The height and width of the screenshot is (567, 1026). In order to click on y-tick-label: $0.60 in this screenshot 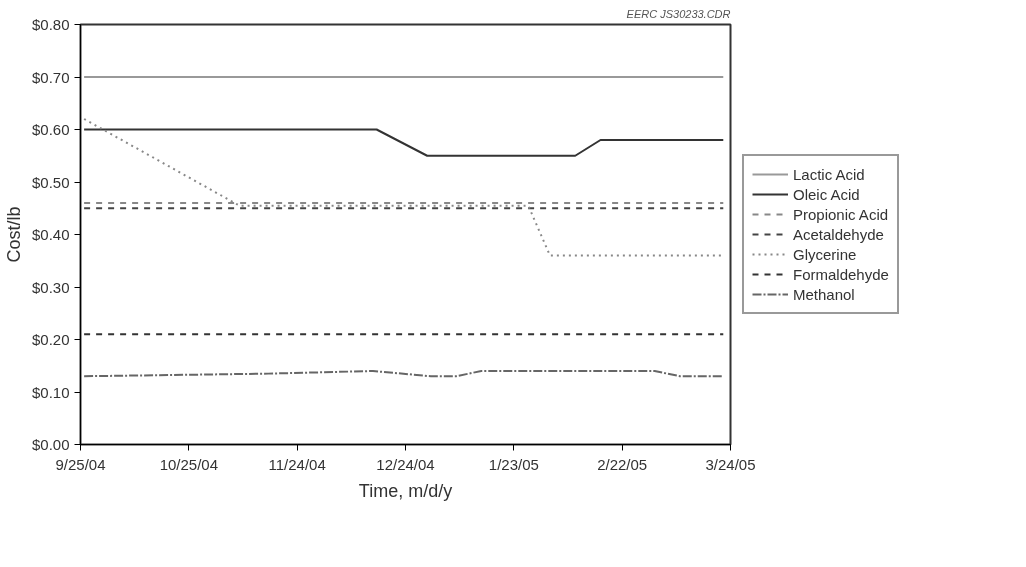, I will do `click(50, 129)`.